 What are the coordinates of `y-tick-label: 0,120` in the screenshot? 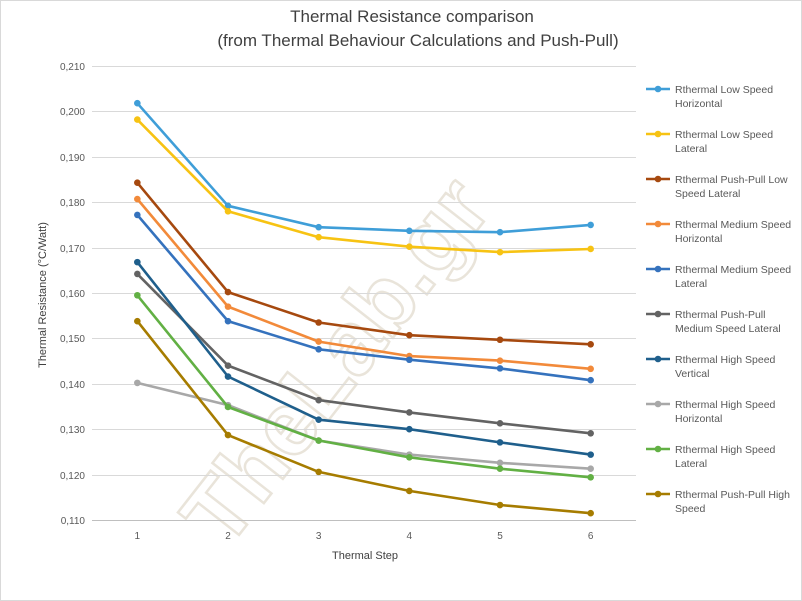 It's located at (72, 476).